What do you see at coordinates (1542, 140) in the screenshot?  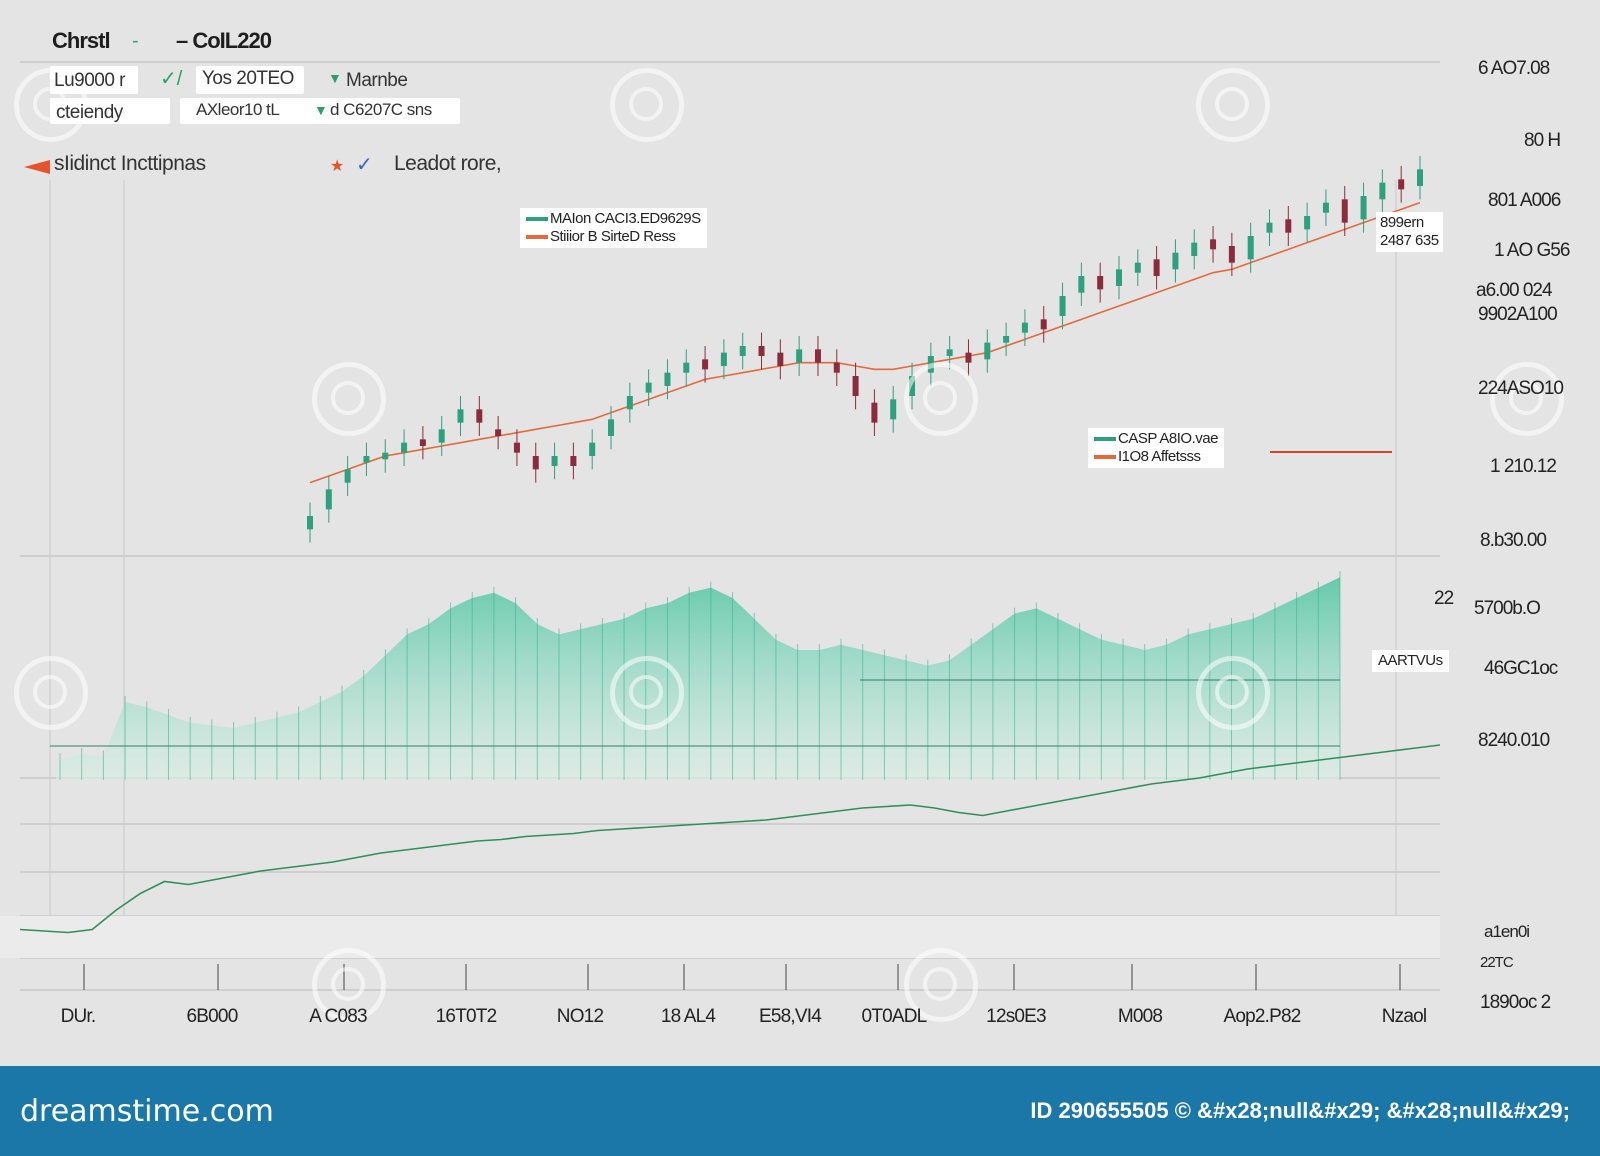 I see `y-axis-label: 80 H` at bounding box center [1542, 140].